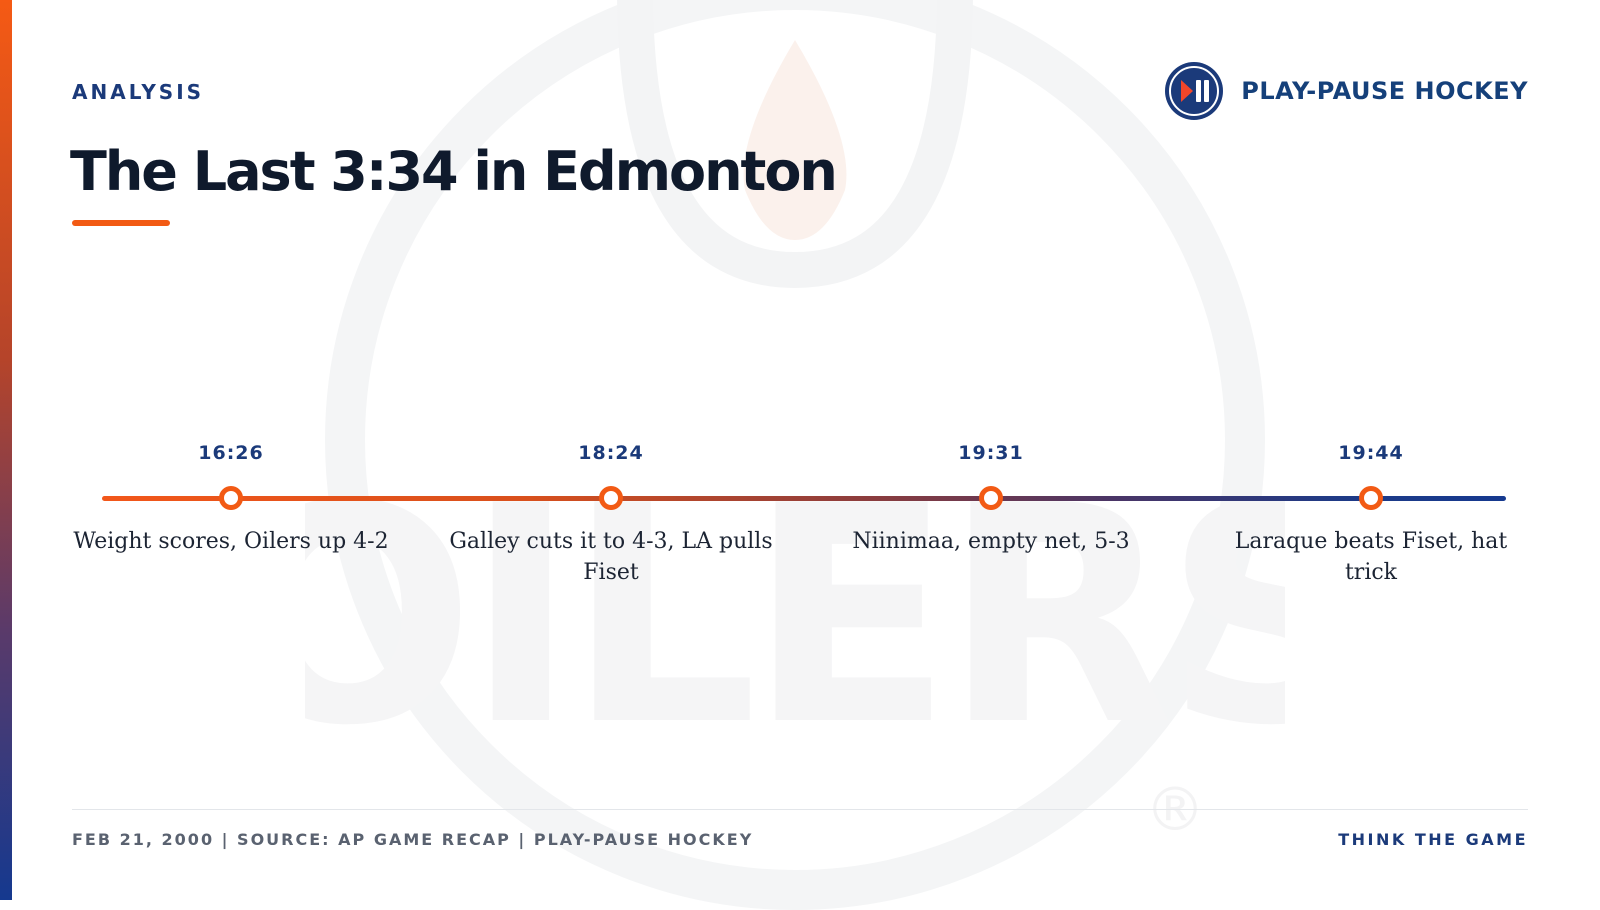 Image resolution: width=1600 pixels, height=910 pixels. I want to click on event-time: 19:31, so click(991, 453).